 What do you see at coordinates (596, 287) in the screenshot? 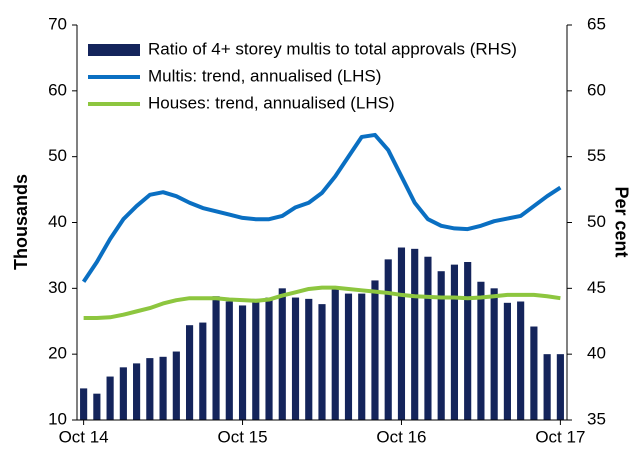
I see `y2-tick-label: 45` at bounding box center [596, 287].